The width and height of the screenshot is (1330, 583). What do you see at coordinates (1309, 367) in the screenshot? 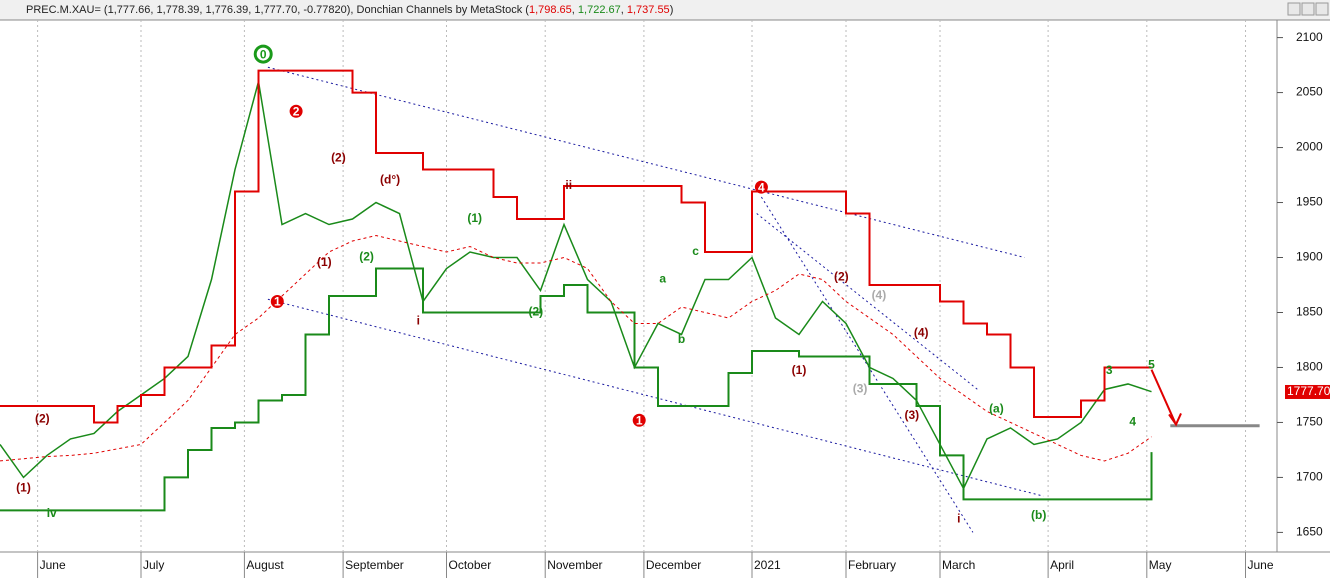
I see `y-tick-label: 1800` at bounding box center [1309, 367].